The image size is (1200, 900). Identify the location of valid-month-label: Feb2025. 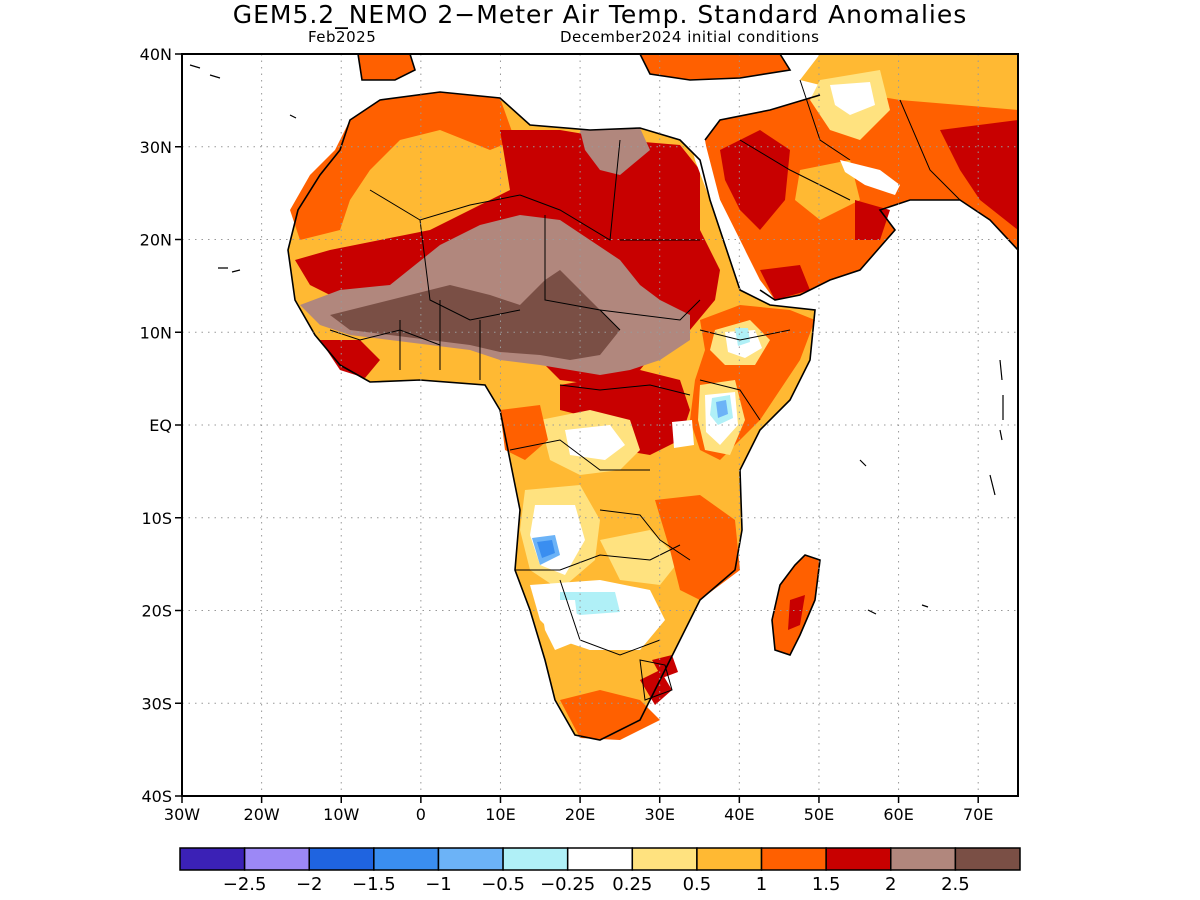
(342, 37).